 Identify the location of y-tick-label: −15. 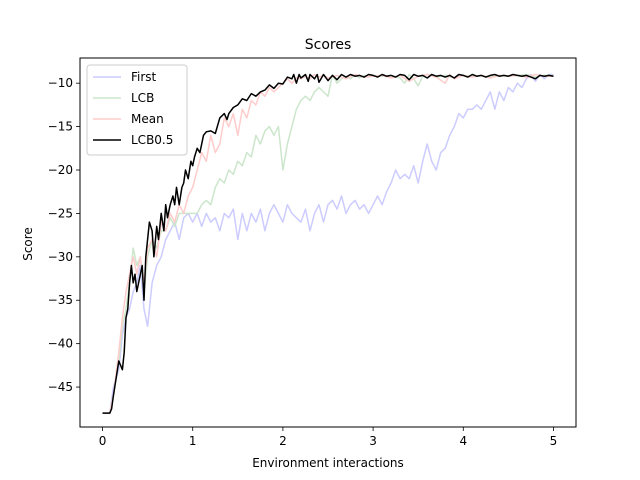
(60, 127).